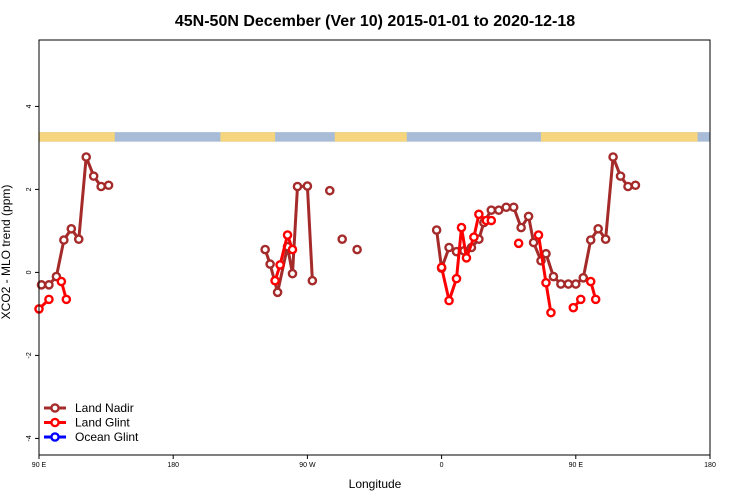 The image size is (750, 500). What do you see at coordinates (29, 272) in the screenshot?
I see `y-tick-label: 0` at bounding box center [29, 272].